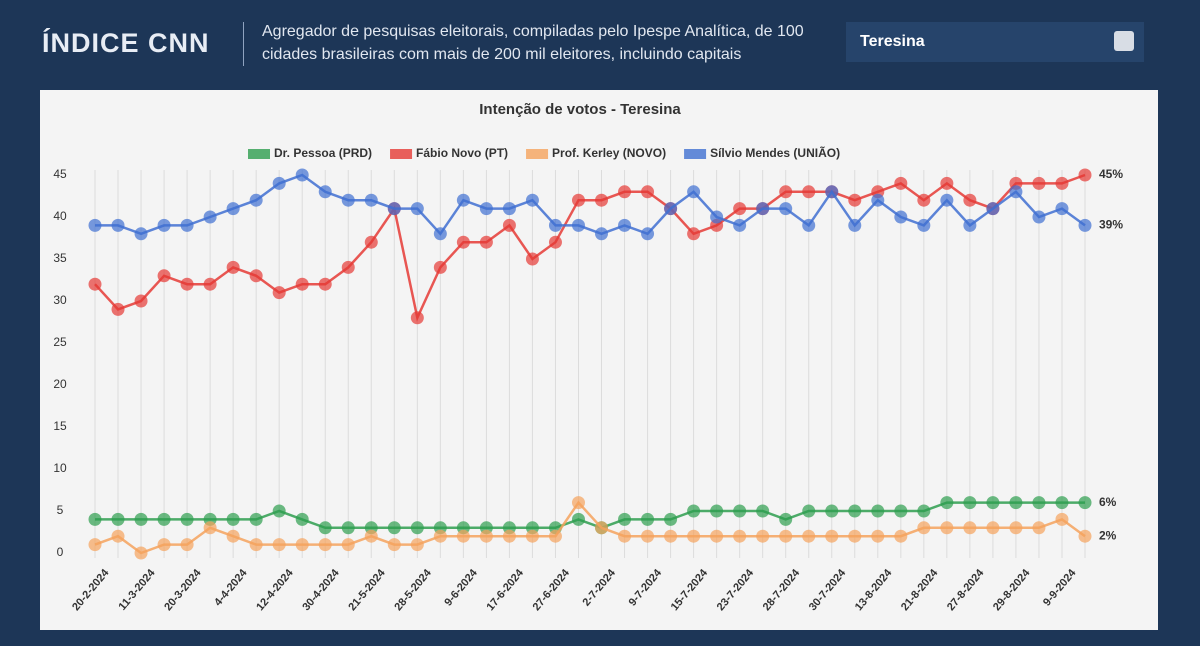  What do you see at coordinates (60, 552) in the screenshot?
I see `y-tick-label: 0` at bounding box center [60, 552].